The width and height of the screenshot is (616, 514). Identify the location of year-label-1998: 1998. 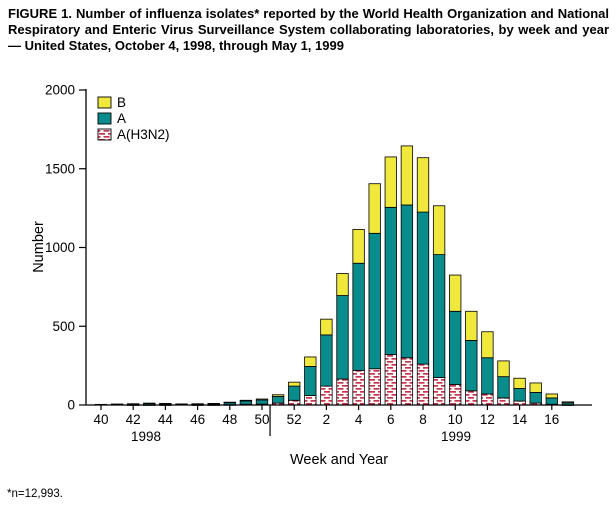
(146, 436).